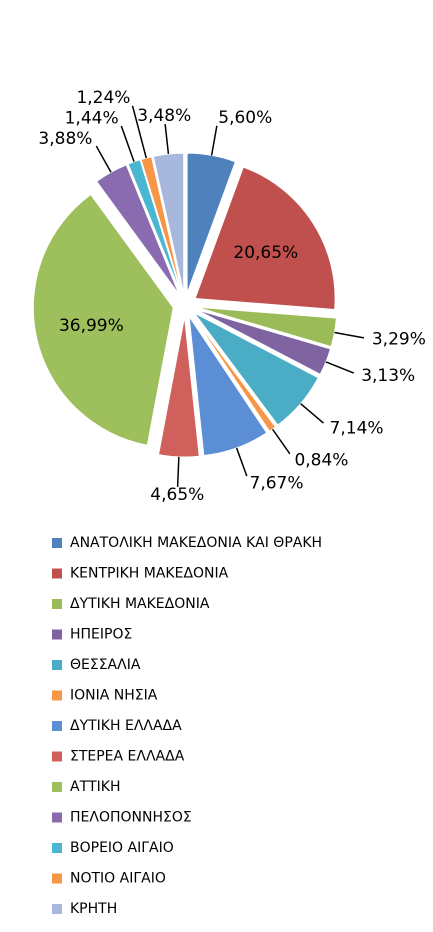  Describe the element at coordinates (149, 574) in the screenshot. I see `legend-label: ΚΕΝΤΡΙΚΗ ΜΑΚΕΔΟΝΙΑ` at that location.